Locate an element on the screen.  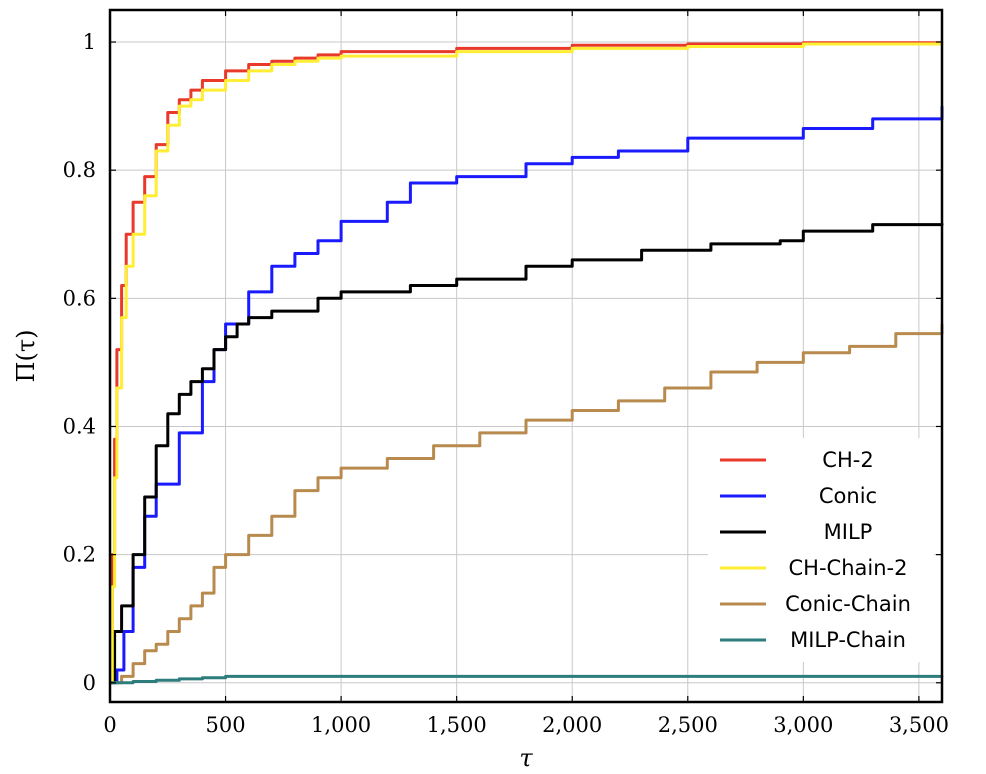
y-tick-label: 0.8 is located at coordinates (79, 170).